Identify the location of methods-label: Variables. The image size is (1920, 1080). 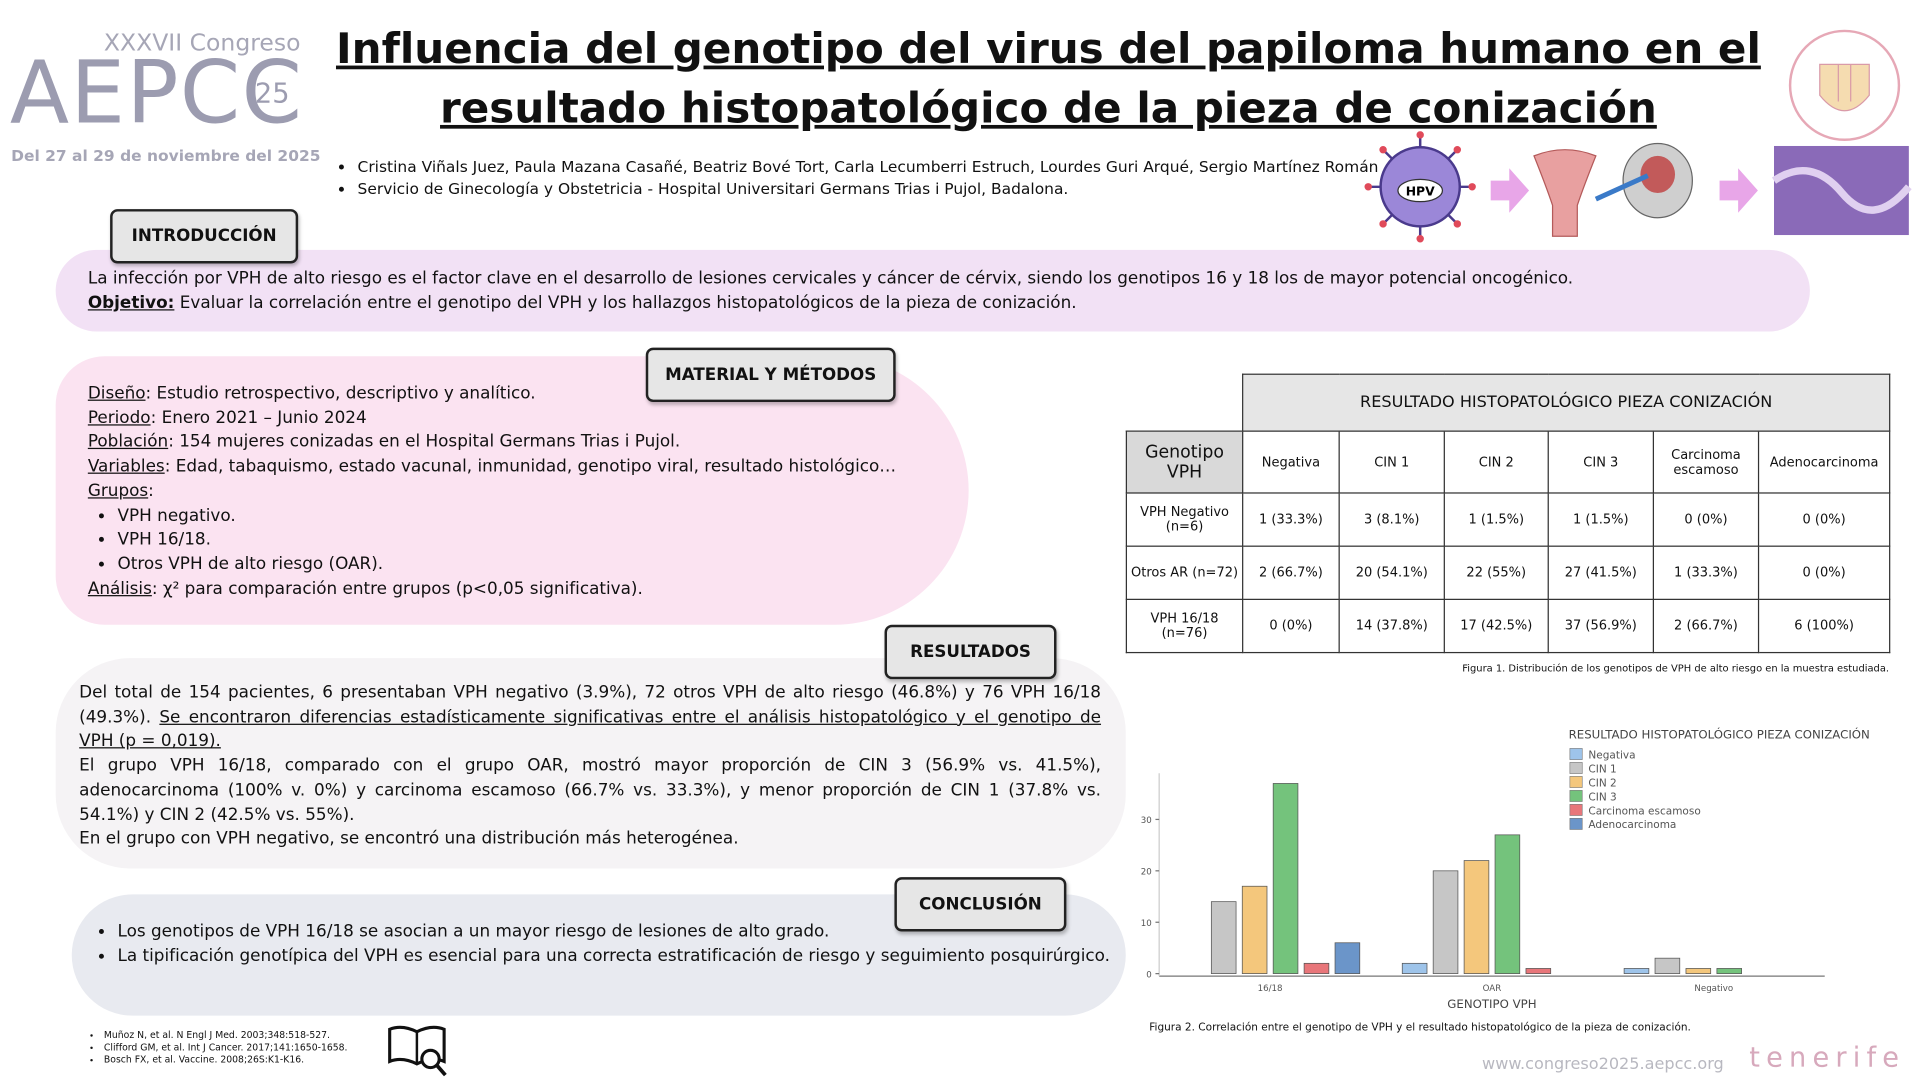
(126, 466).